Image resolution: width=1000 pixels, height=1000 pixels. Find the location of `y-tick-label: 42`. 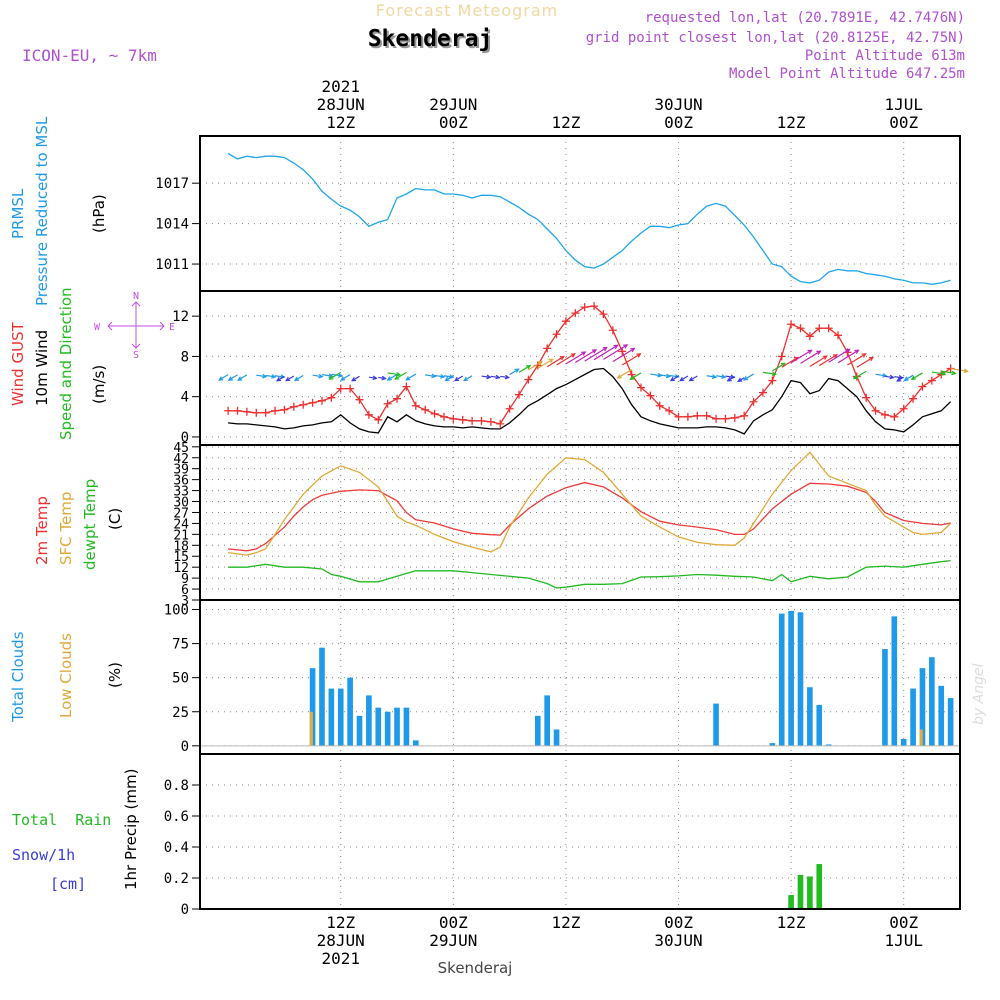

y-tick-label: 42 is located at coordinates (181, 459).